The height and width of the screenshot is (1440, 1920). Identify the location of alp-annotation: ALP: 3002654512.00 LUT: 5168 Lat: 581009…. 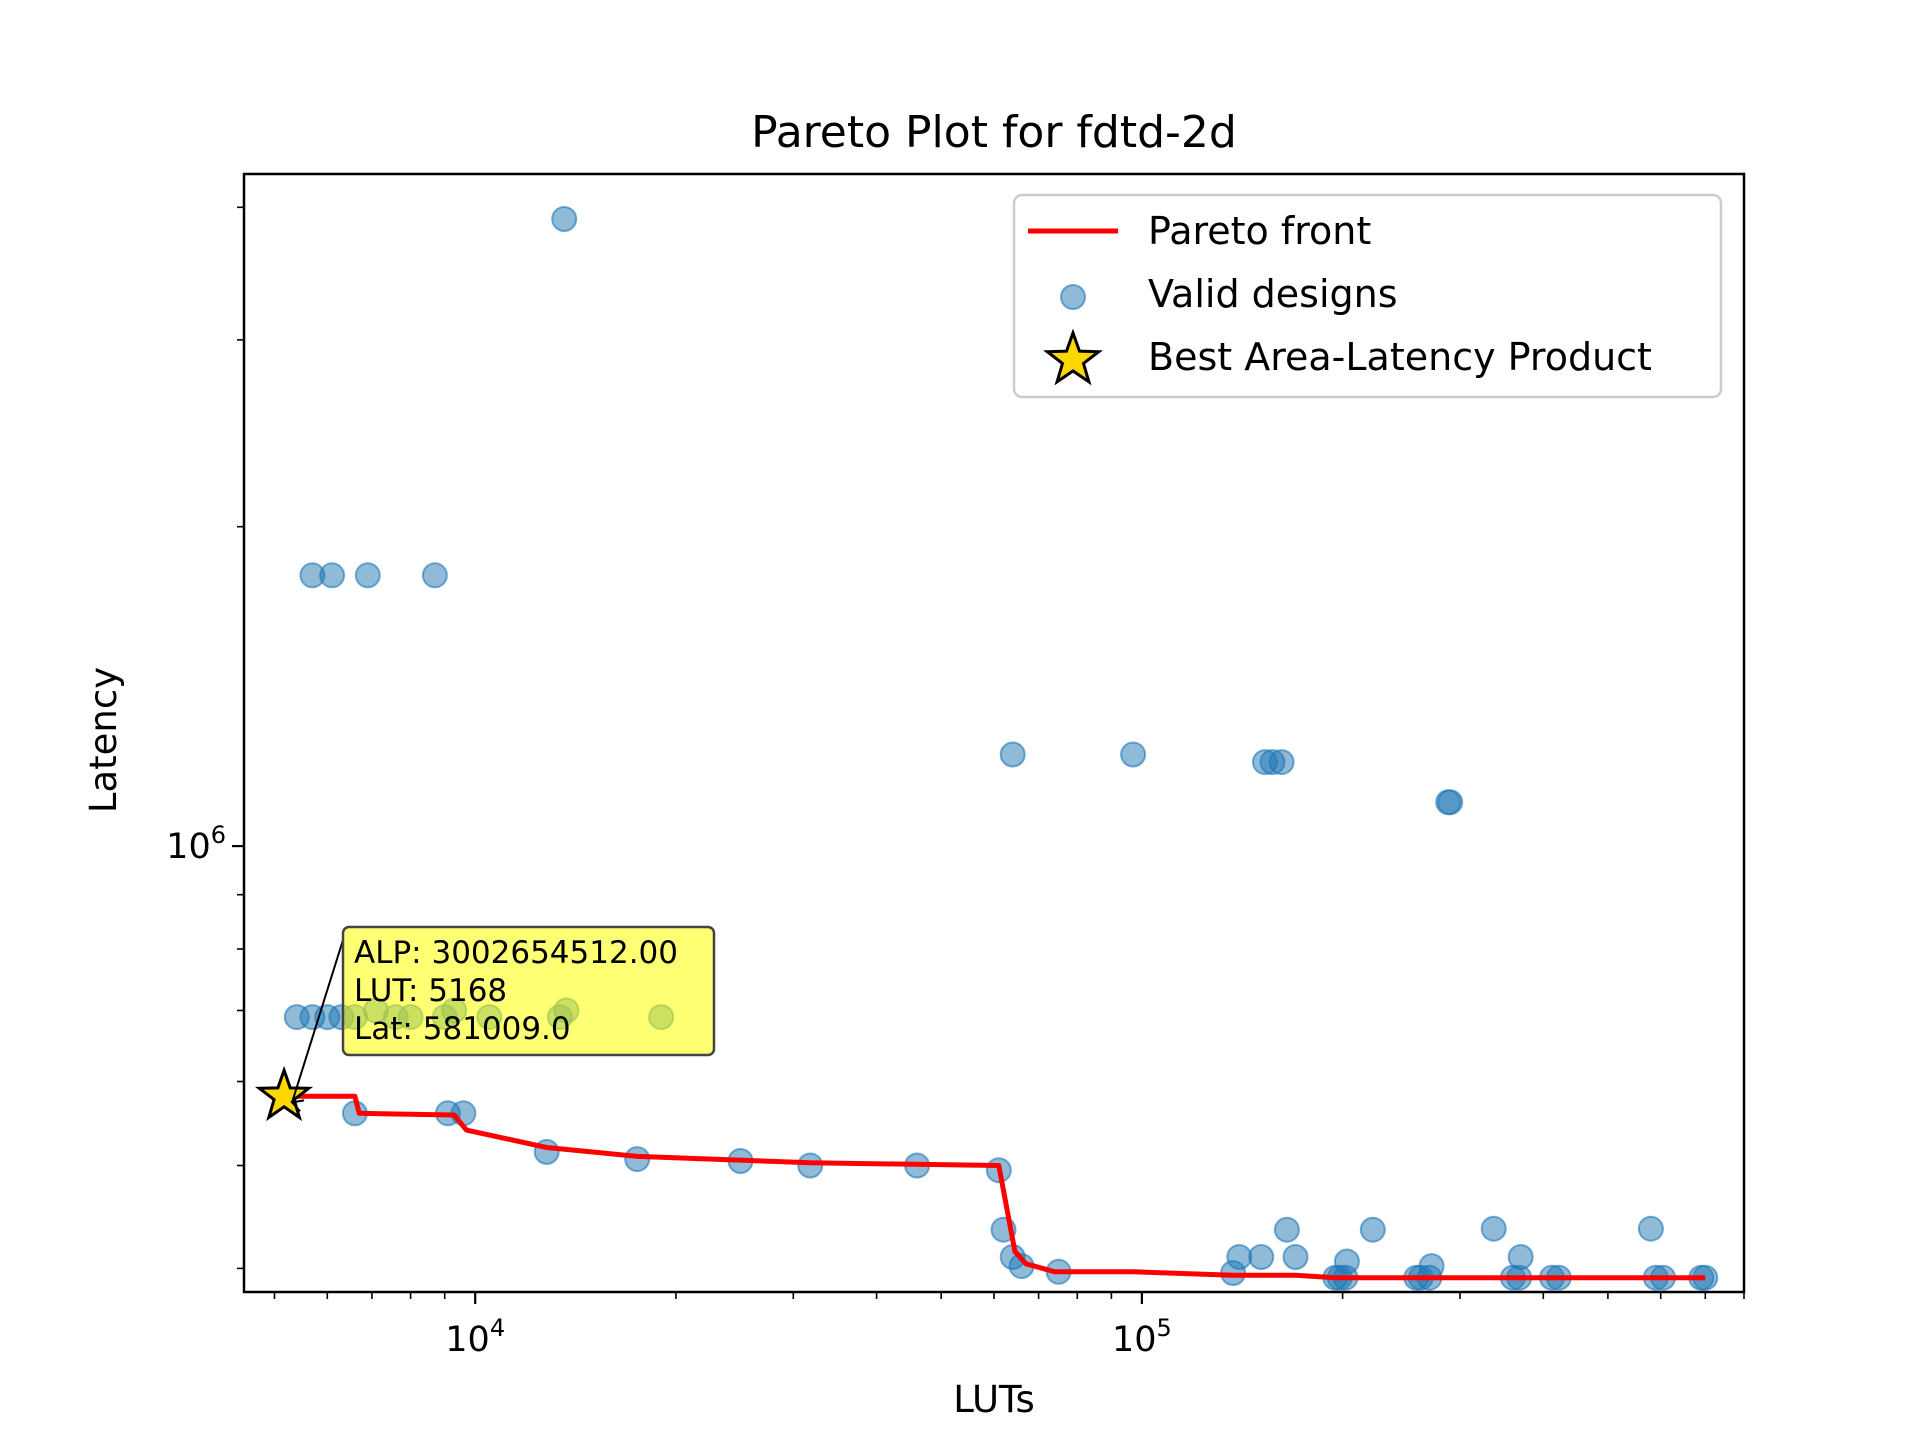
(528, 991).